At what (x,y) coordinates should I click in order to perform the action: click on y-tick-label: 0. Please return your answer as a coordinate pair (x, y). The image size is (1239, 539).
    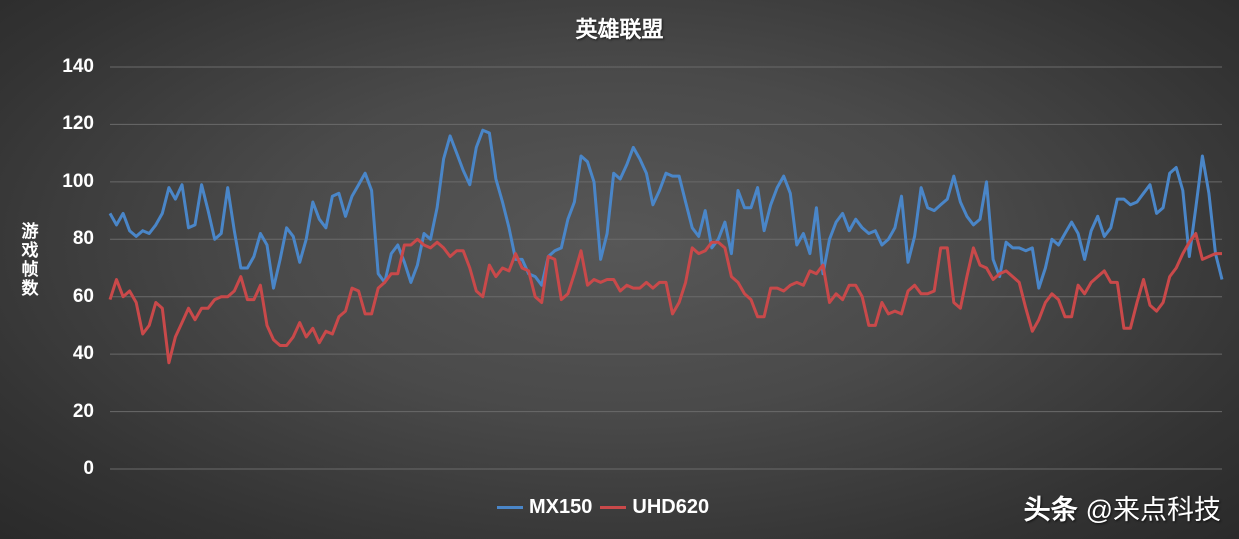
    Looking at the image, I should click on (88, 468).